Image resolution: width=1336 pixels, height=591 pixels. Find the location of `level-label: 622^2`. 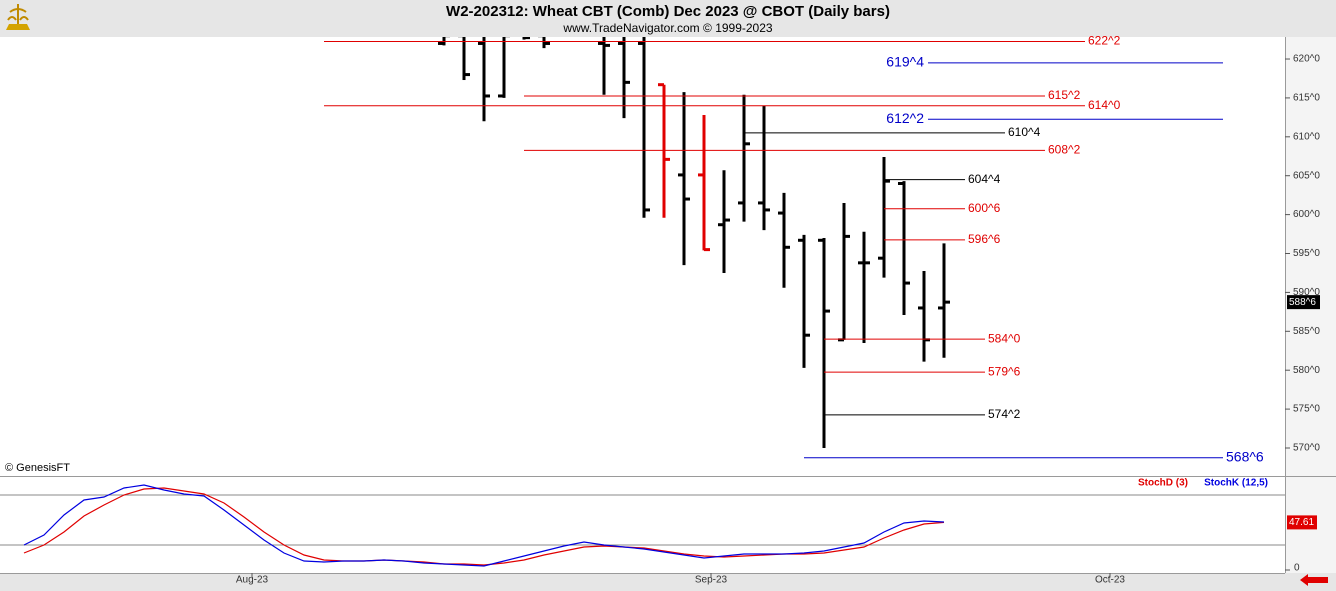

level-label: 622^2 is located at coordinates (1104, 41).